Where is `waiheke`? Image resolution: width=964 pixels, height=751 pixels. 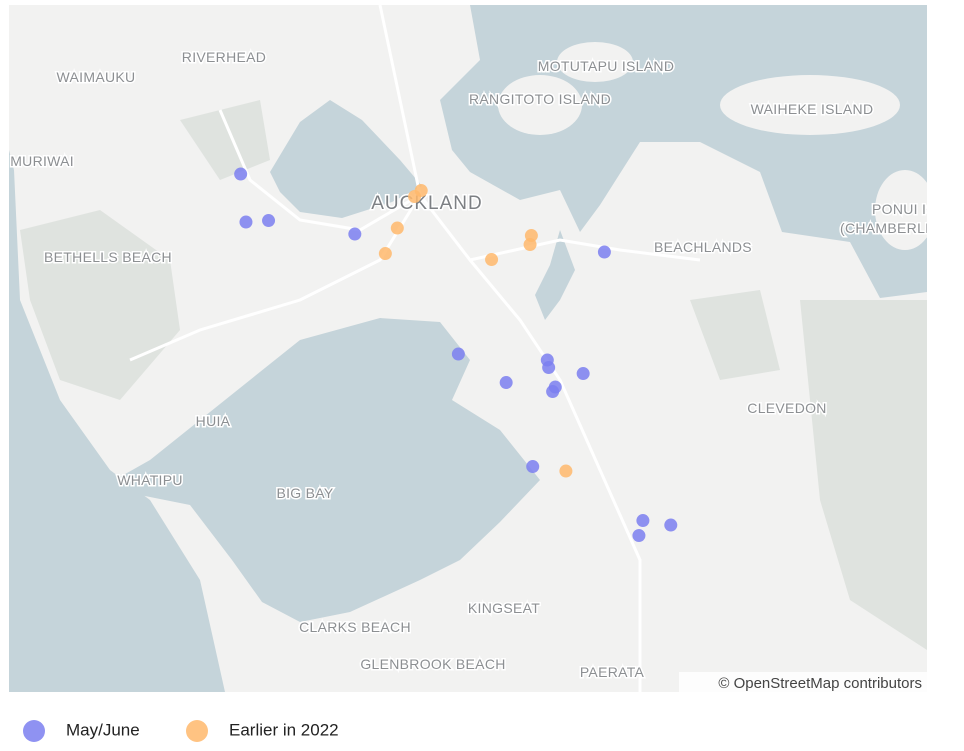 waiheke is located at coordinates (810, 105).